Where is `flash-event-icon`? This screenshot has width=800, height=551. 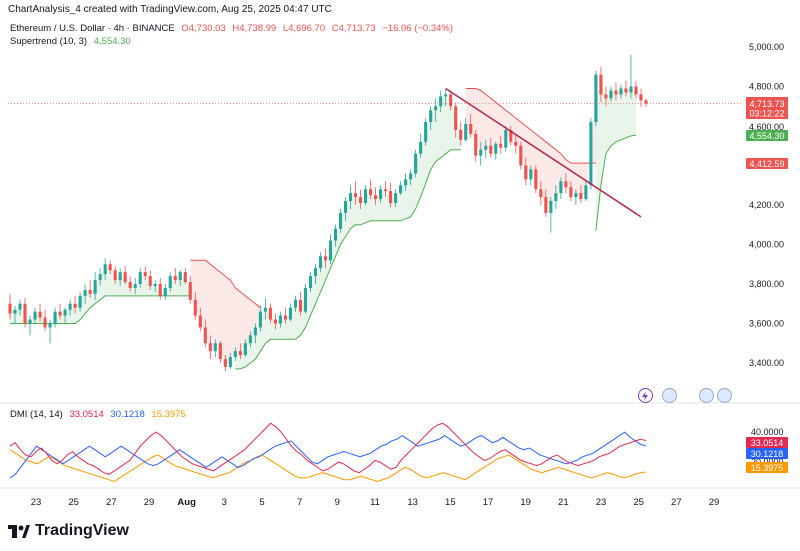
flash-event-icon is located at coordinates (645, 395).